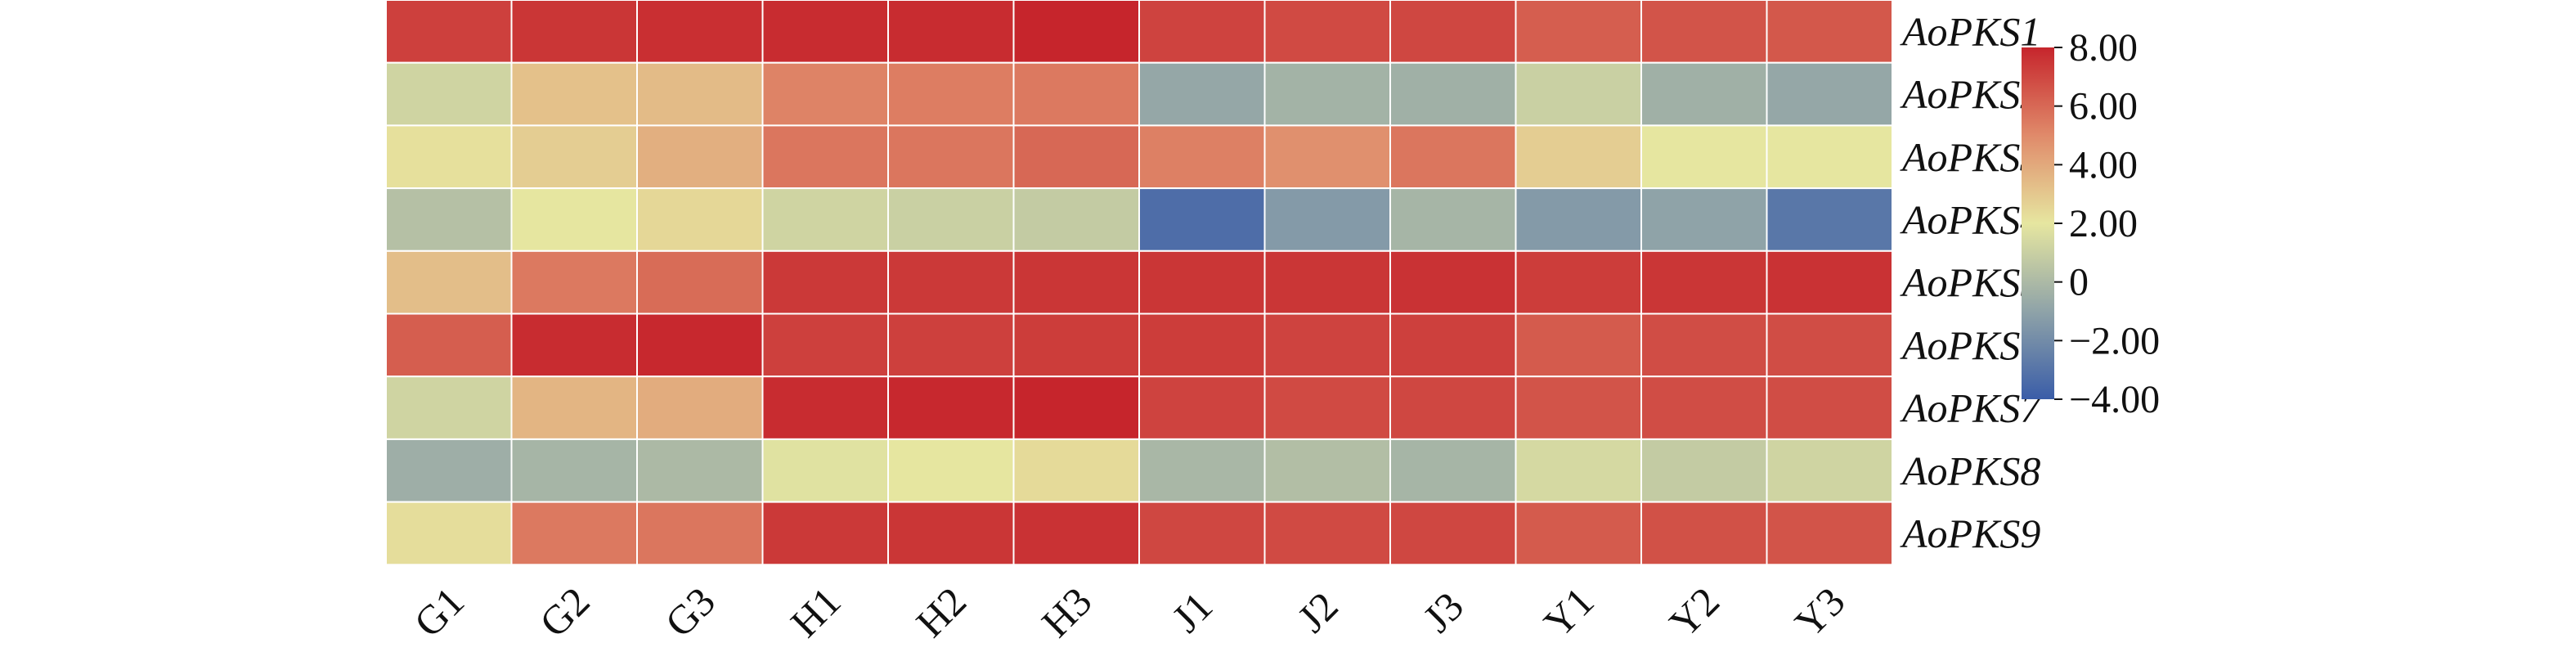 This screenshot has height=670, width=2576. What do you see at coordinates (574, 219) in the screenshot?
I see `heatmap-cell-AoPKS4-G2` at bounding box center [574, 219].